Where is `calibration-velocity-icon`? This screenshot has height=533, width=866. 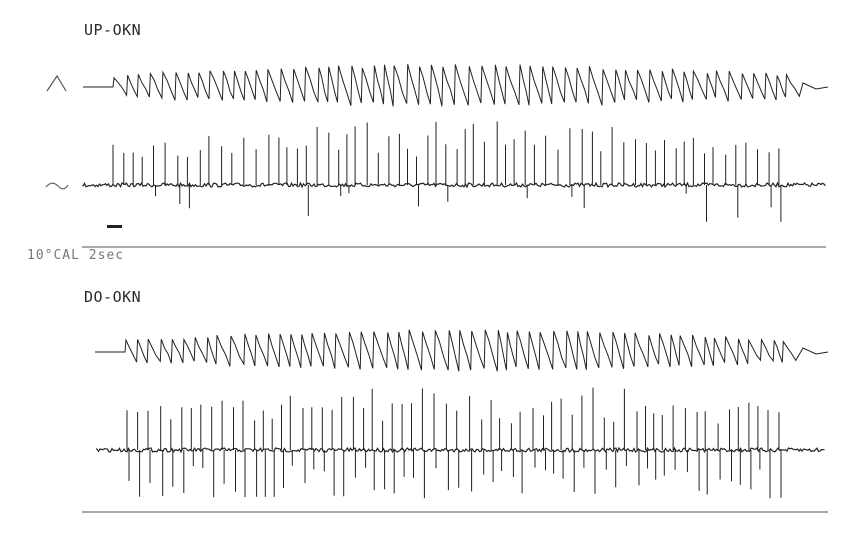
calibration-velocity-icon is located at coordinates (57, 186).